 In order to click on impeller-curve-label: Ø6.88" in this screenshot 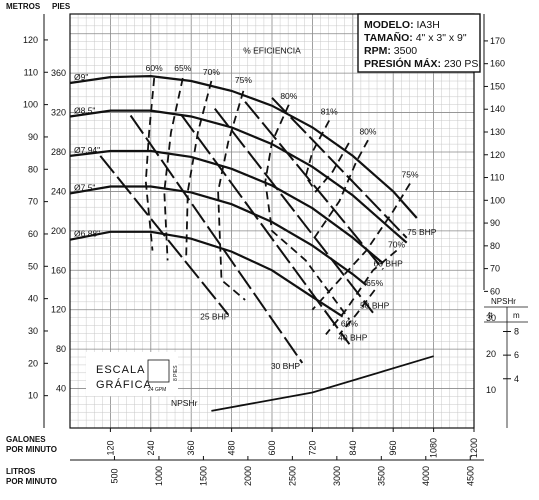, I will do `click(87, 234)`.